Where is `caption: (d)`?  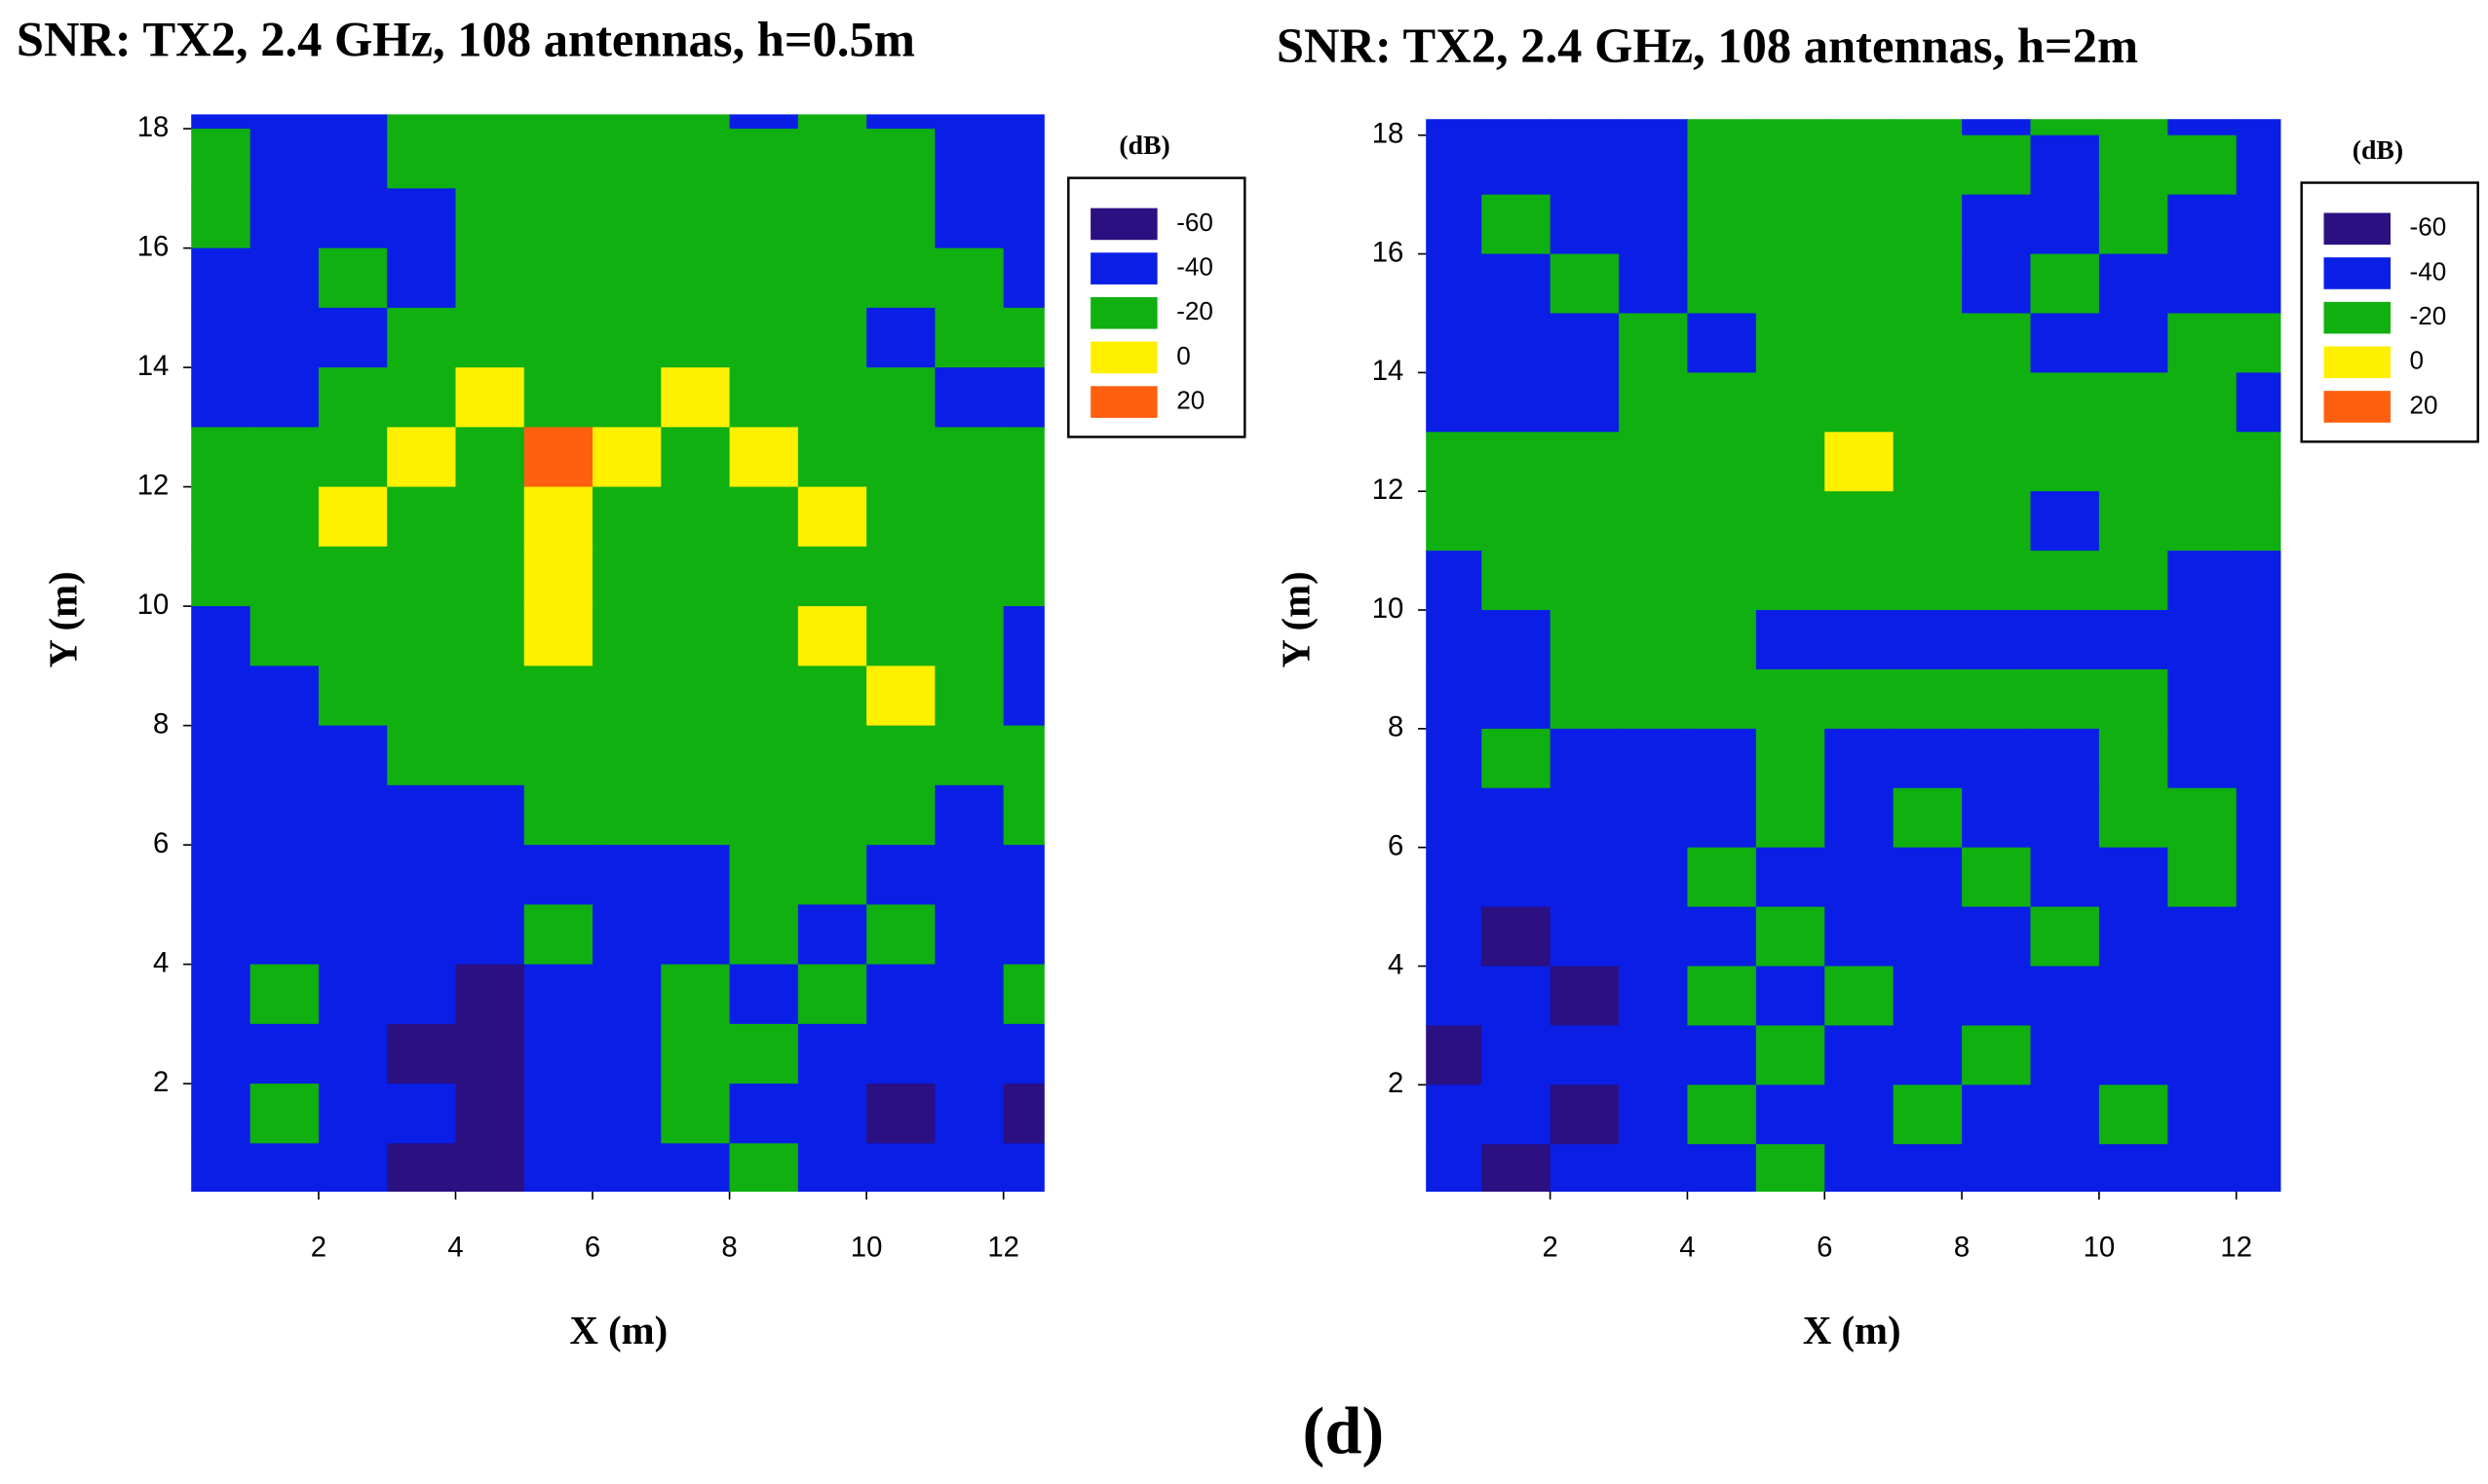
caption: (d) is located at coordinates (1344, 1430).